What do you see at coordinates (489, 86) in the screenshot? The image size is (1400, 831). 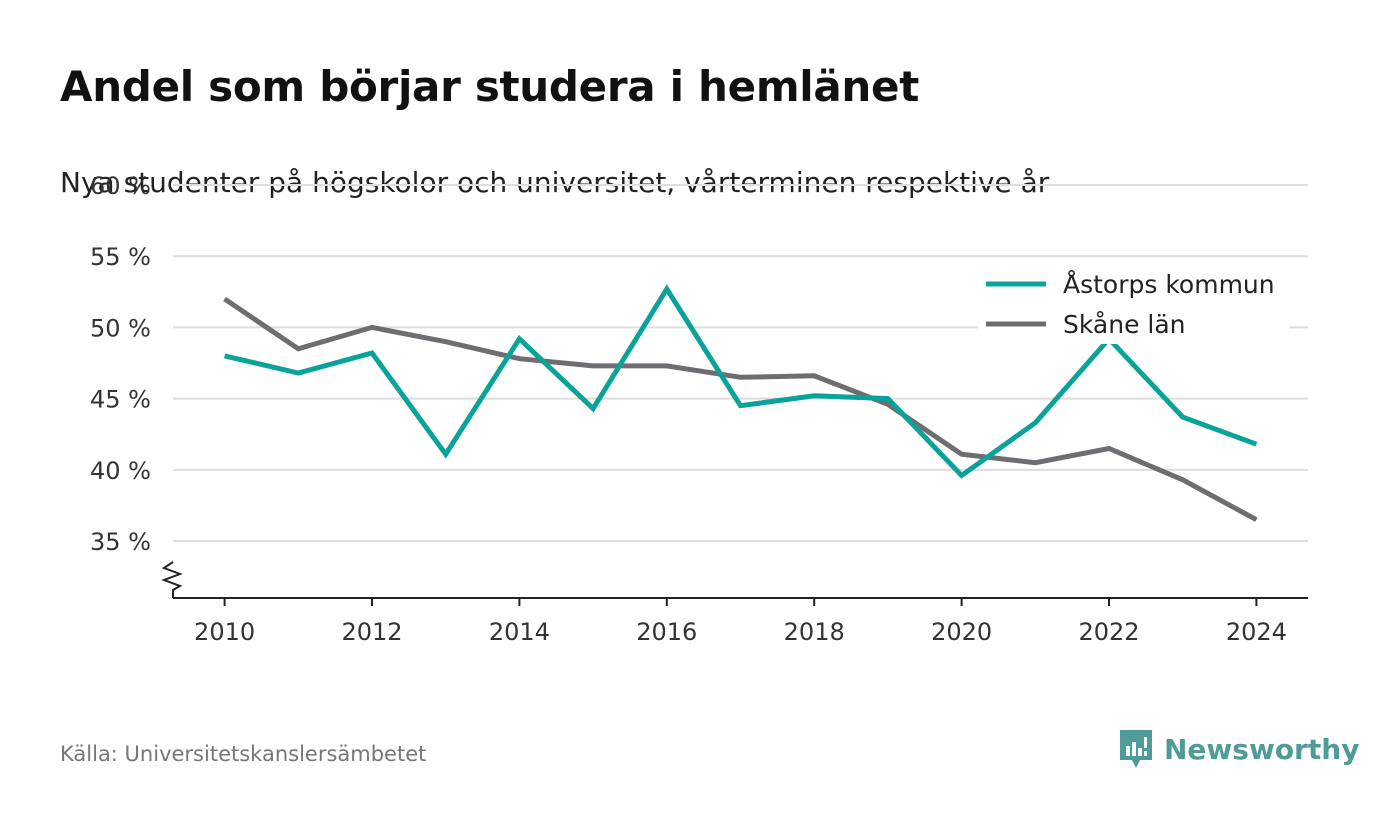 I see `chart-title: Andel som börjar studera i hemlänet` at bounding box center [489, 86].